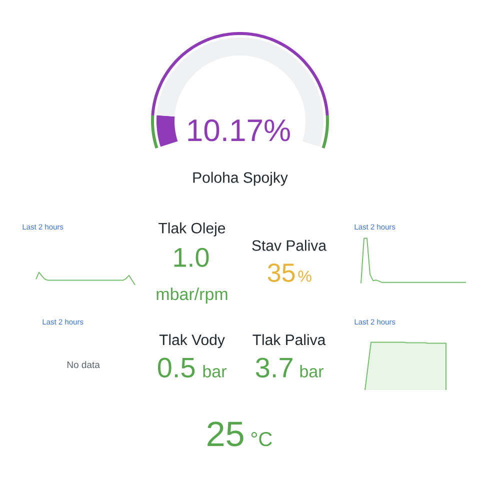 The image size is (480, 480). I want to click on text: 1.0, so click(191, 257).